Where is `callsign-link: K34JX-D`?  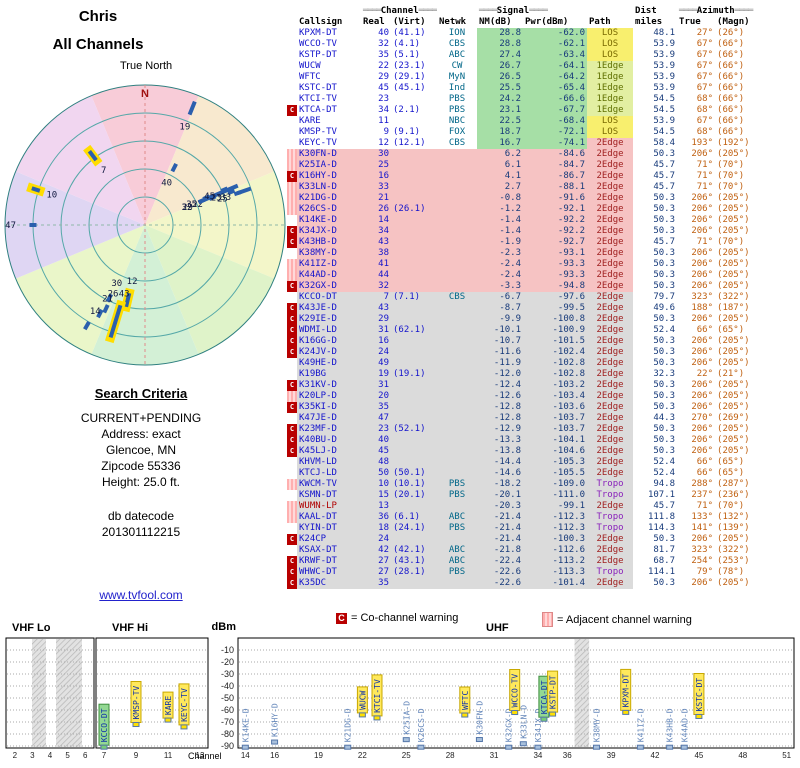 callsign-link: K34JX-D is located at coordinates (329, 231).